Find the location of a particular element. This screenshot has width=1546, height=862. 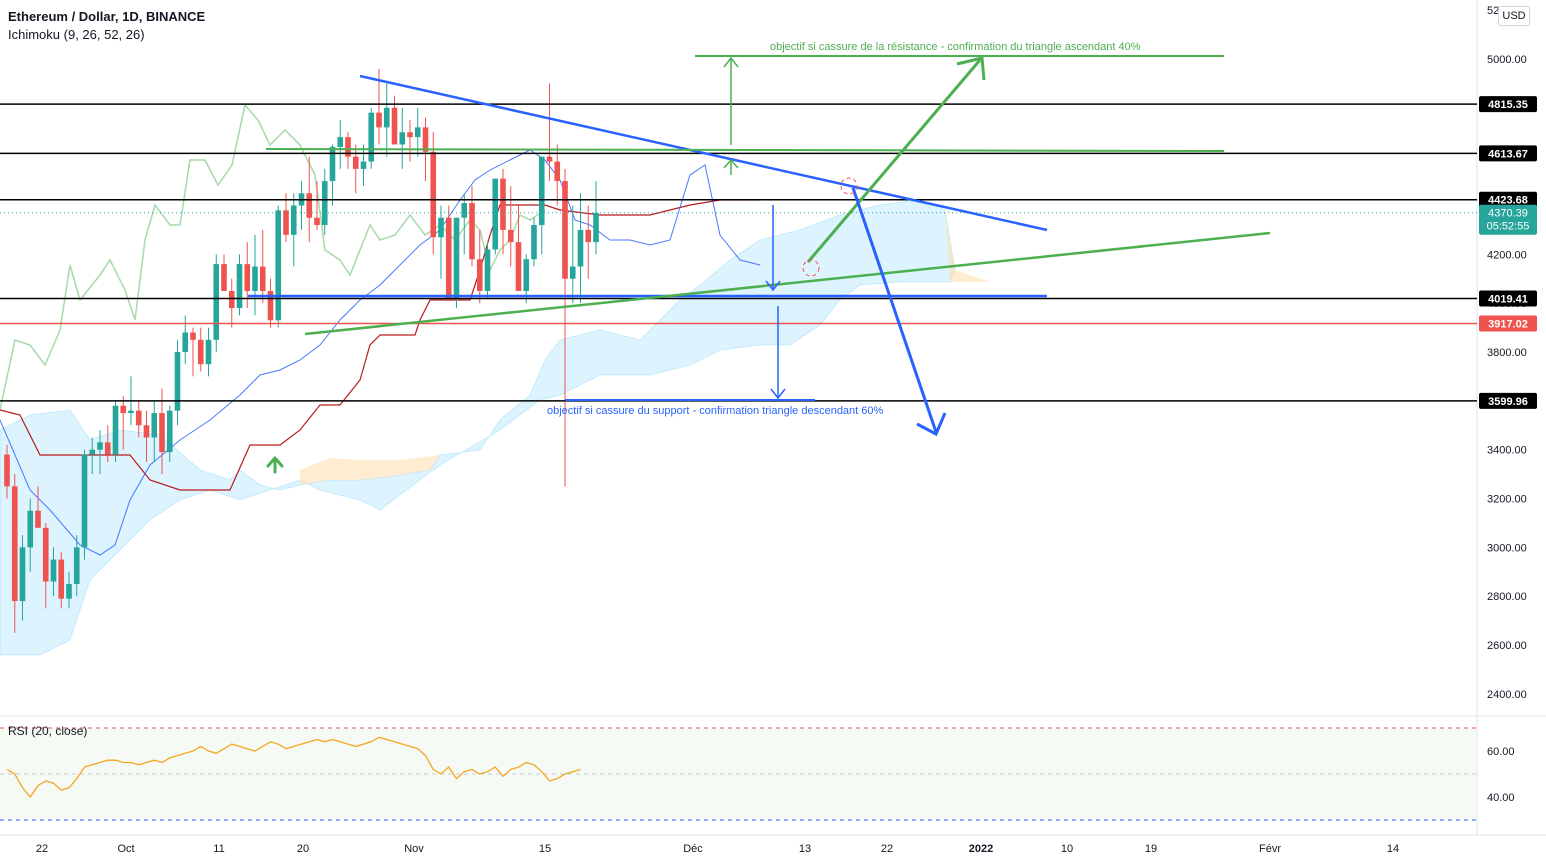

x-tick-label: 22 is located at coordinates (887, 849).